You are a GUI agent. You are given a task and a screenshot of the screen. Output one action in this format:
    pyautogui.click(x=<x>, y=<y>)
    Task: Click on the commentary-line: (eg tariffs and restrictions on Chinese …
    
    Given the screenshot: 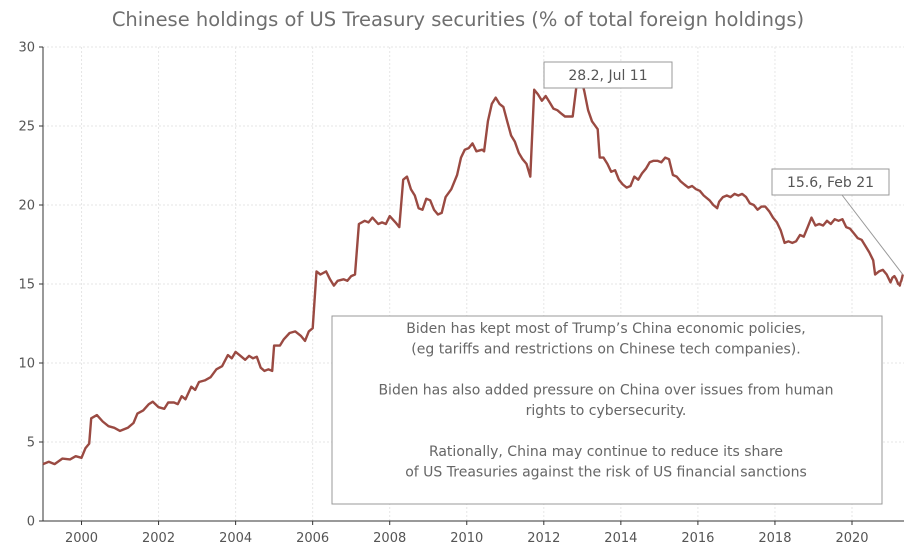 What is the action you would take?
    pyautogui.click(x=605, y=350)
    